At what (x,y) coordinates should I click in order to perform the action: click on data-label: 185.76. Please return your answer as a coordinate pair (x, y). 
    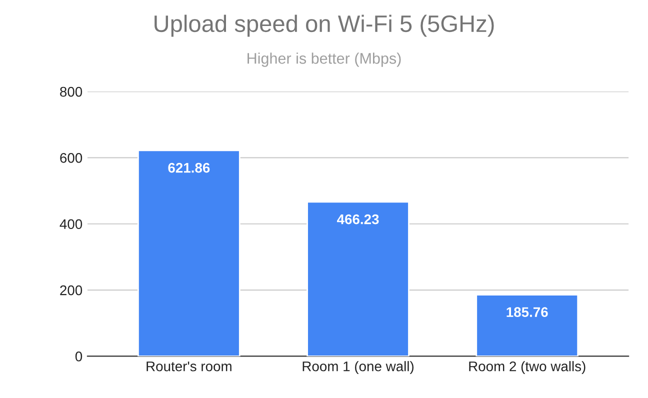
    Looking at the image, I should click on (527, 312).